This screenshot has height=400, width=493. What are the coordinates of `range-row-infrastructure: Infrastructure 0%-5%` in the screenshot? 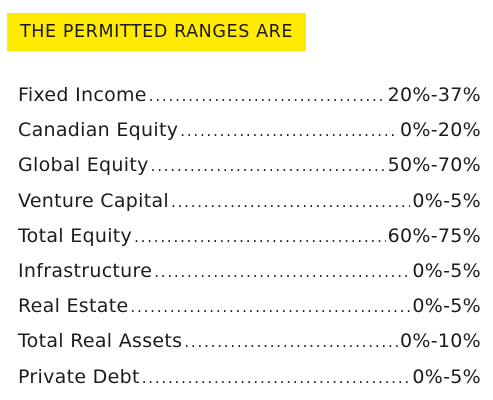 It's located at (249, 271).